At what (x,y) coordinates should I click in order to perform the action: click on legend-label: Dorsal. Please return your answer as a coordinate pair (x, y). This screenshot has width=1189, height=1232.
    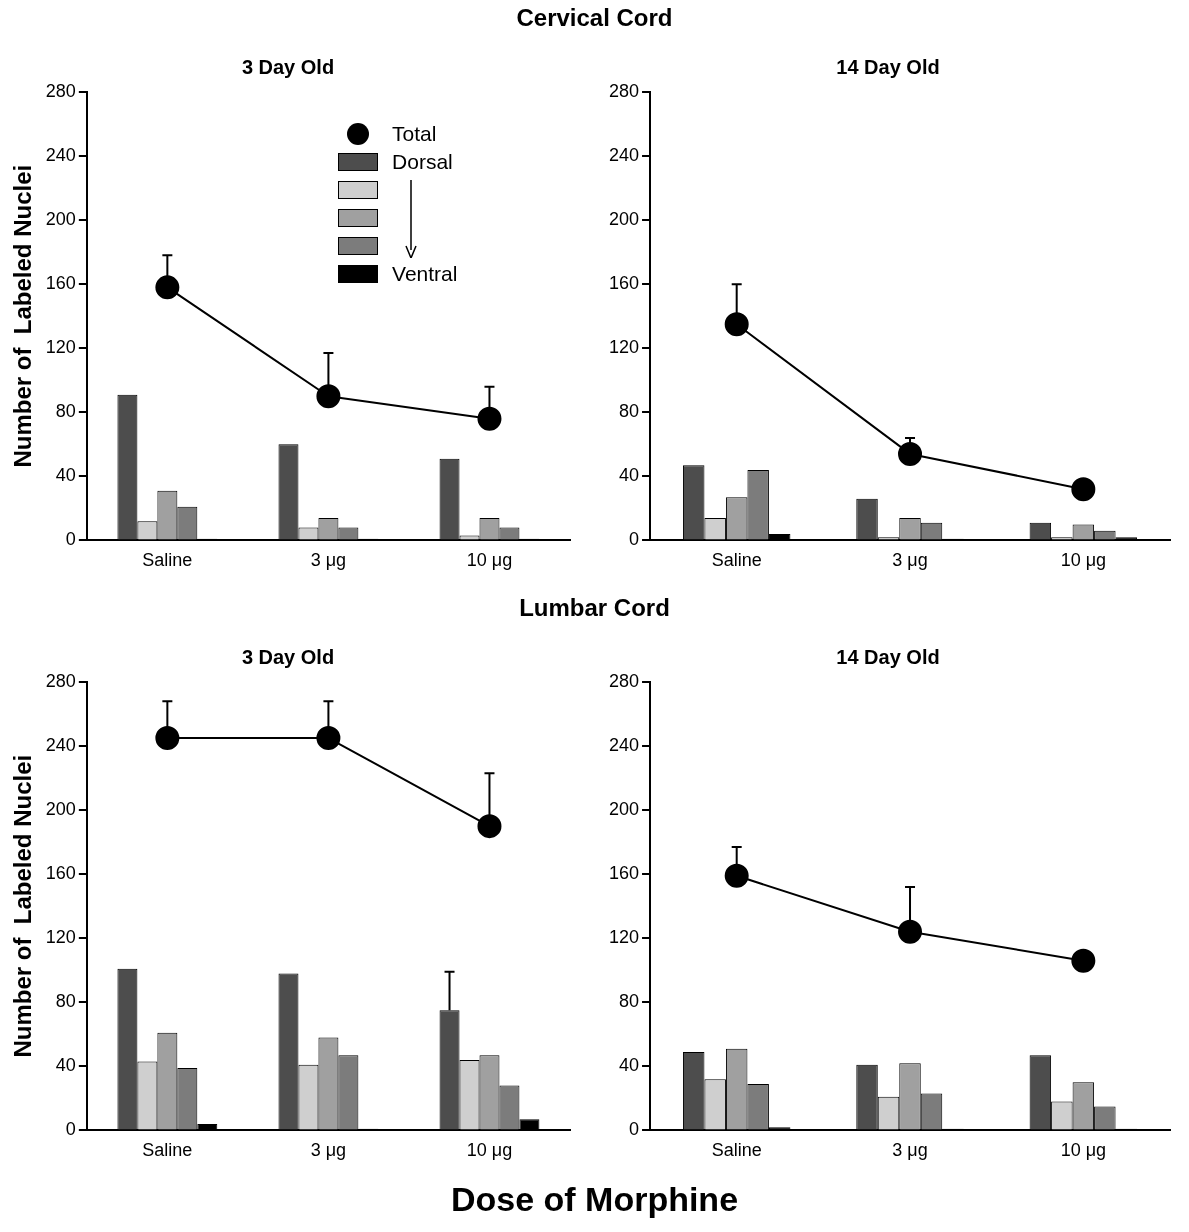
    Looking at the image, I should click on (422, 162).